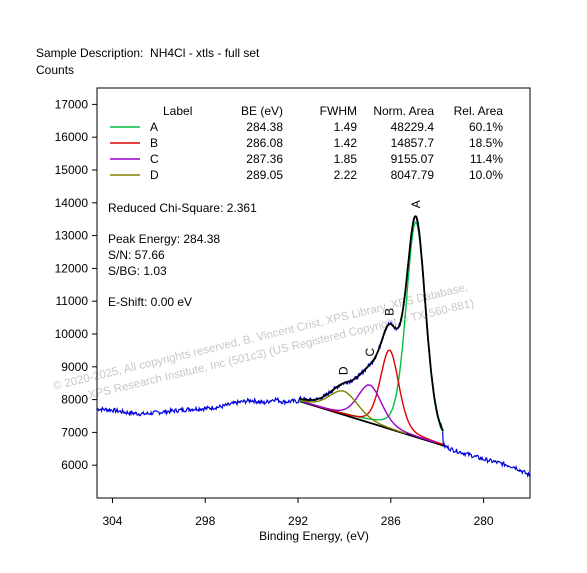 The height and width of the screenshot is (573, 587). Describe the element at coordinates (137, 271) in the screenshot. I see `signal-to-background: S/BG: 1.03` at that location.